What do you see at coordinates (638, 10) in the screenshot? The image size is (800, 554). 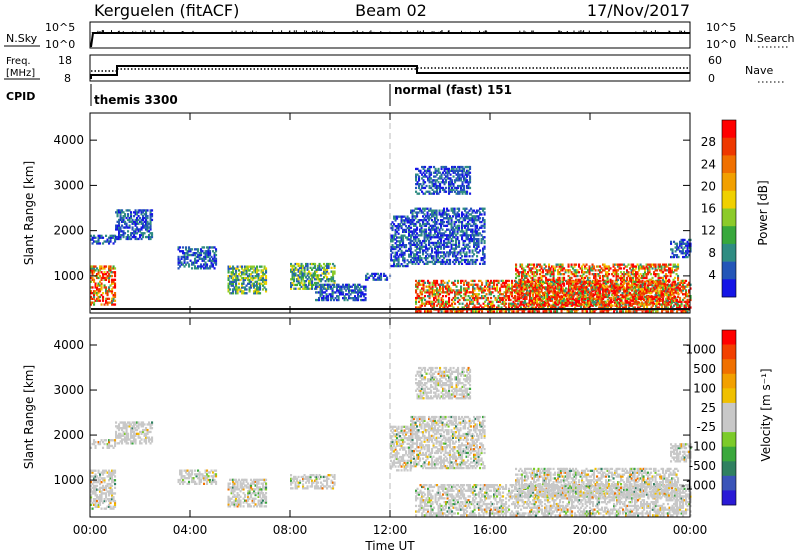 I see `date-title: 17/Nov/2017` at bounding box center [638, 10].